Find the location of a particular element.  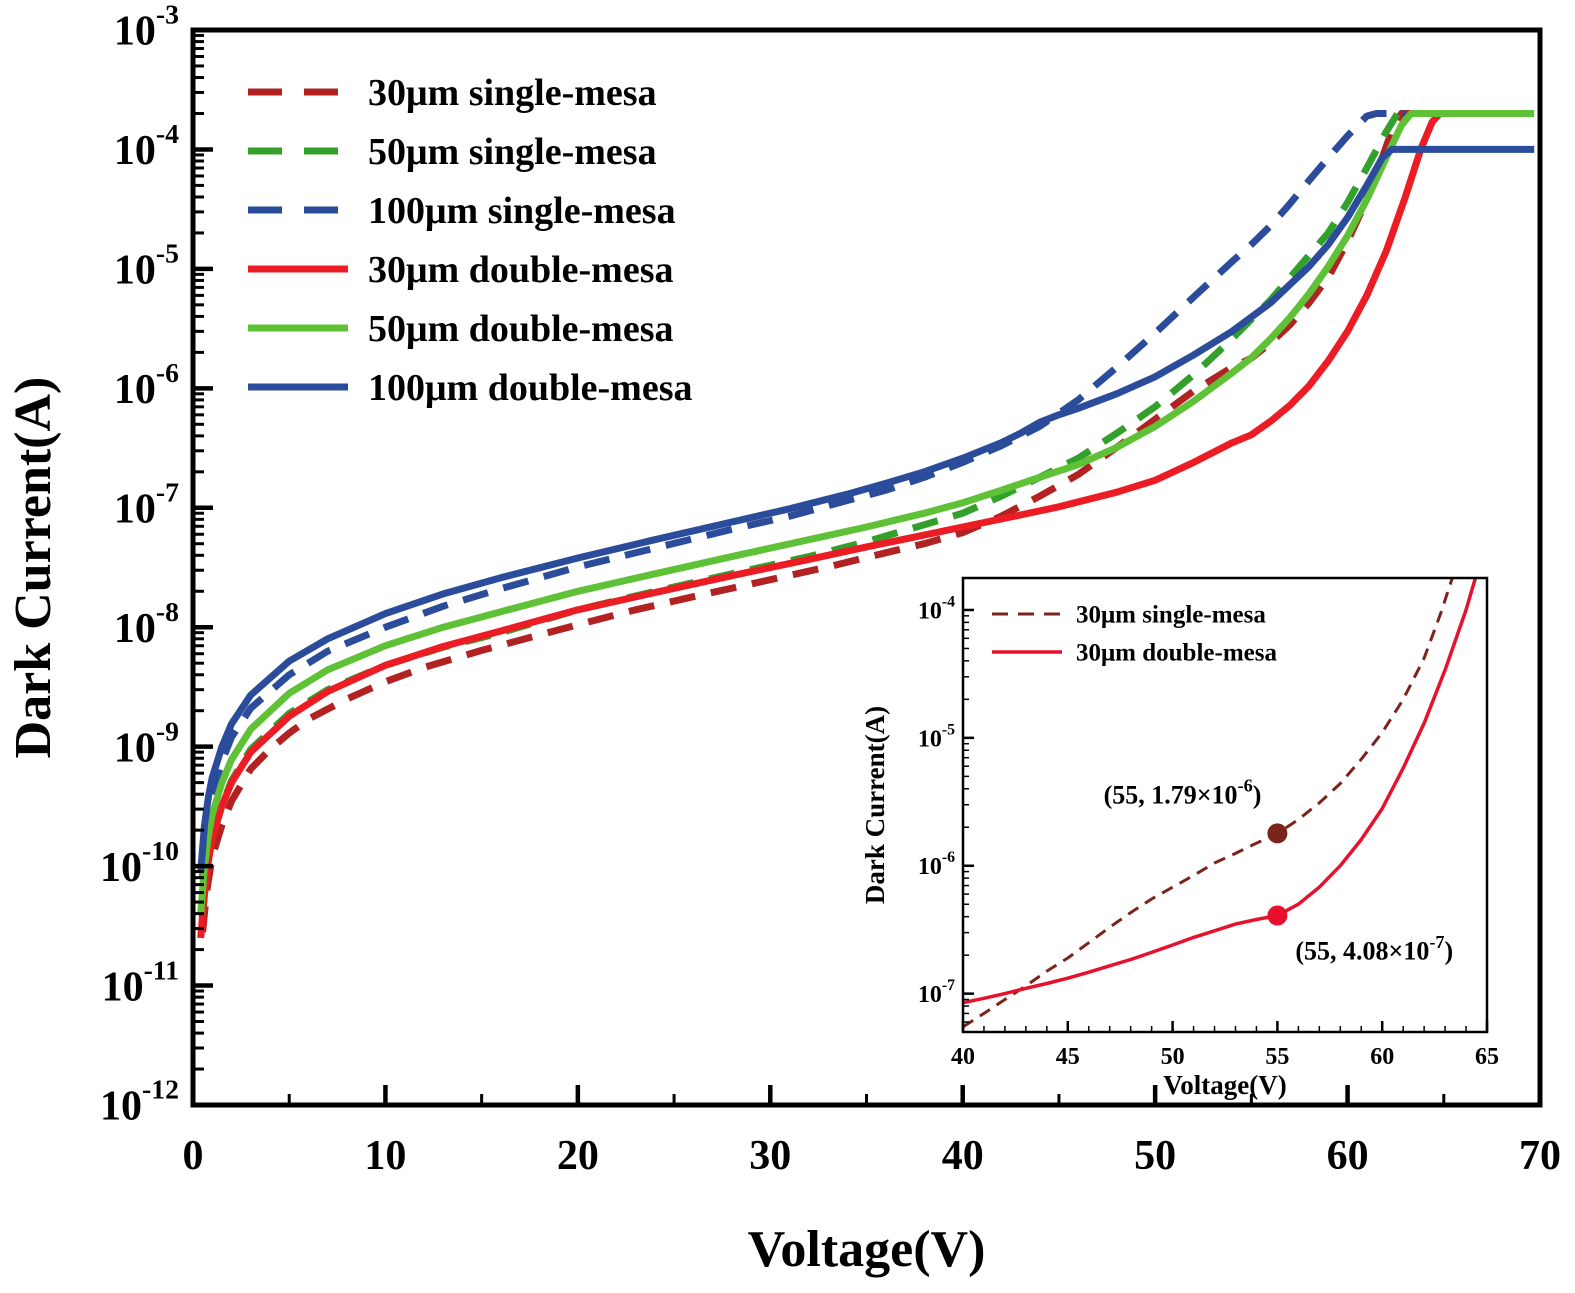

y-tick-label: 10⁻¹¹ is located at coordinates (140, 982).